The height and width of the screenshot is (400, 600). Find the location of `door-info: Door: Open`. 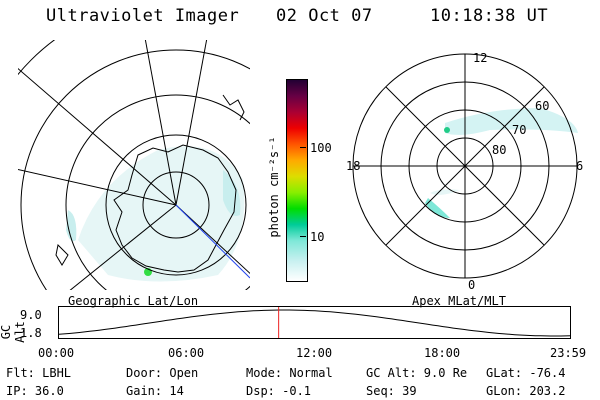

door-info: Door: Open is located at coordinates (162, 373).